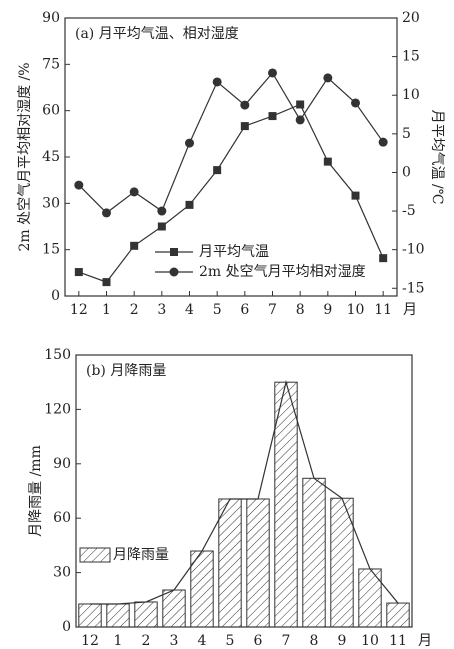  What do you see at coordinates (406, 134) in the screenshot?
I see `y2-tick-label: 5` at bounding box center [406, 134].